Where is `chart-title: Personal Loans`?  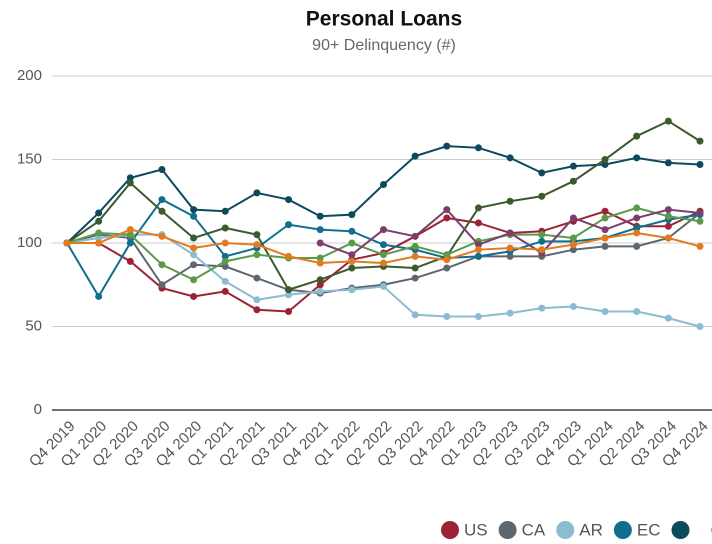
chart-title: Personal Loans is located at coordinates (384, 19).